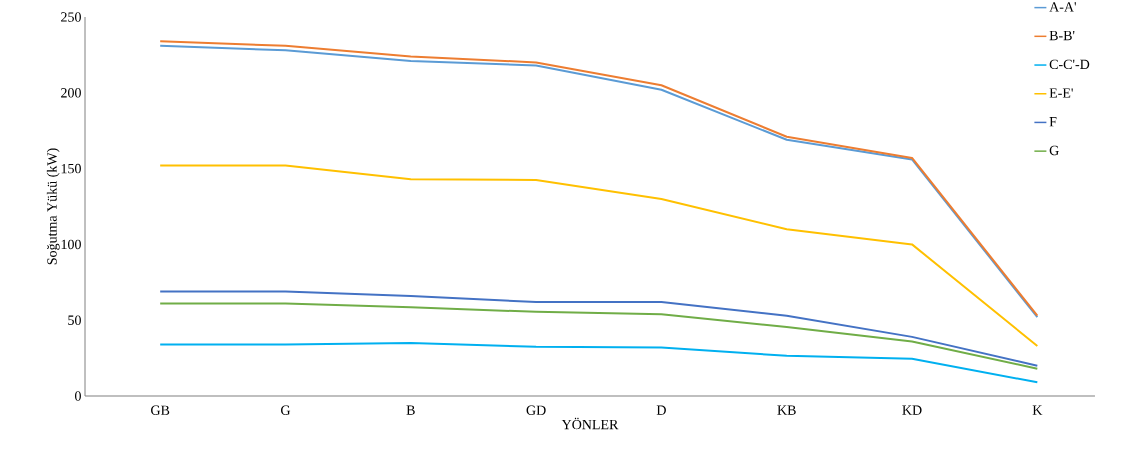 The image size is (1131, 458). What do you see at coordinates (1053, 122) in the screenshot?
I see `legend-label: F` at bounding box center [1053, 122].